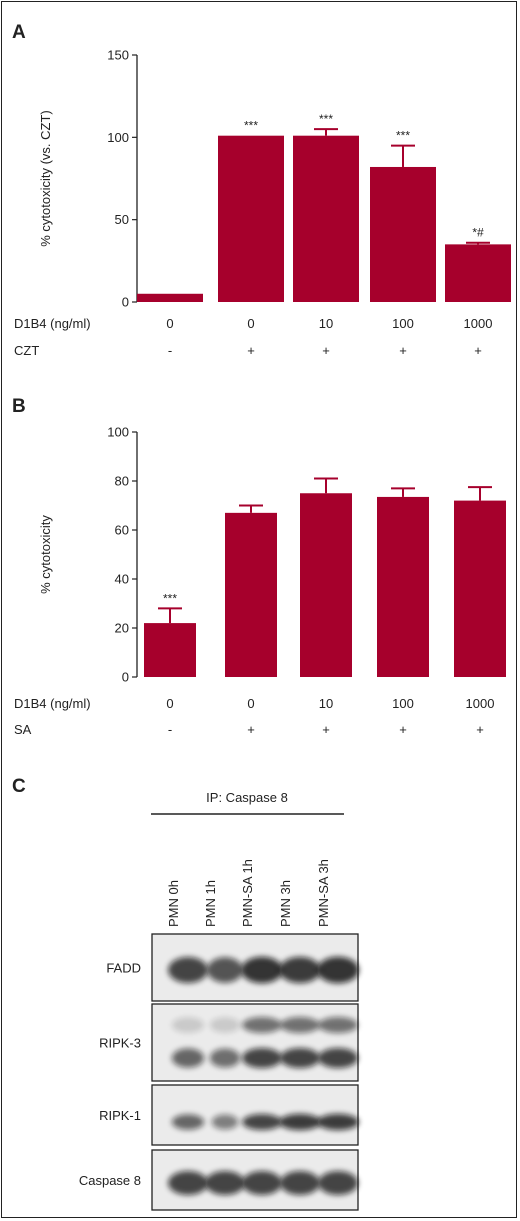 The height and width of the screenshot is (1221, 520). I want to click on y-axis-label: % cytotoxicity, so click(45, 554).